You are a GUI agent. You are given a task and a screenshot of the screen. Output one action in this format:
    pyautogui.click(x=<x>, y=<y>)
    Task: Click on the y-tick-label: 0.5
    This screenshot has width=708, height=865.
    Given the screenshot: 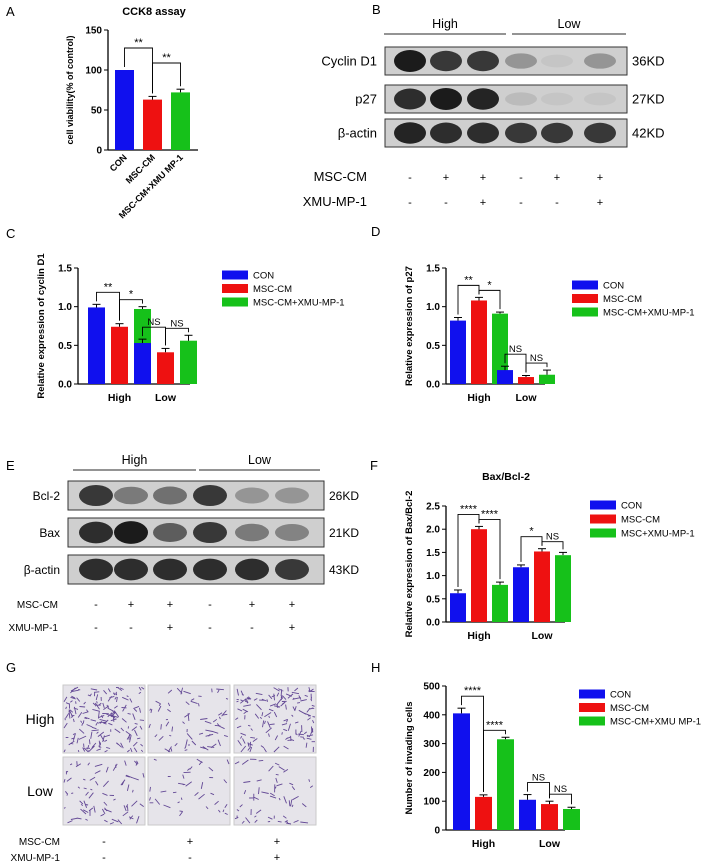 What is the action you would take?
    pyautogui.click(x=65, y=346)
    